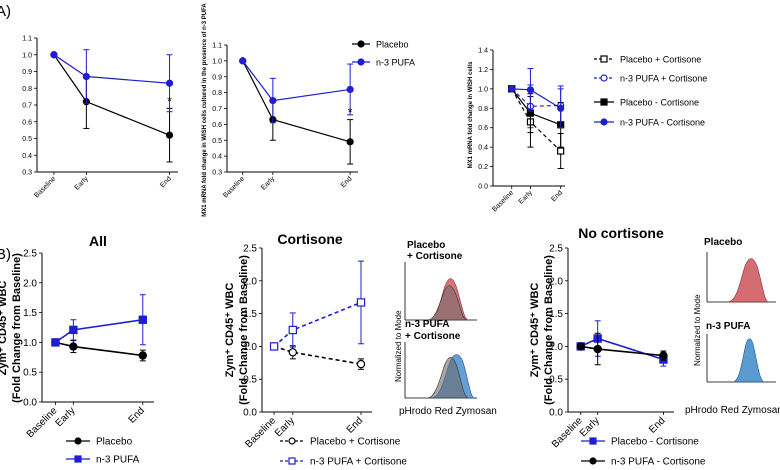 This screenshot has width=780, height=470. Describe the element at coordinates (30, 313) in the screenshot. I see `b1-ytick-label: 1.5` at that location.